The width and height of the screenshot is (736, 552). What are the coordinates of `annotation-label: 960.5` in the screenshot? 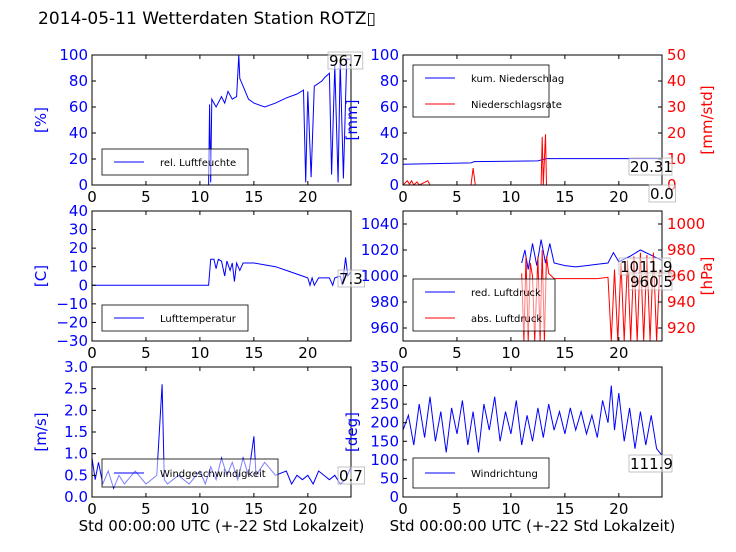 It's located at (651, 282).